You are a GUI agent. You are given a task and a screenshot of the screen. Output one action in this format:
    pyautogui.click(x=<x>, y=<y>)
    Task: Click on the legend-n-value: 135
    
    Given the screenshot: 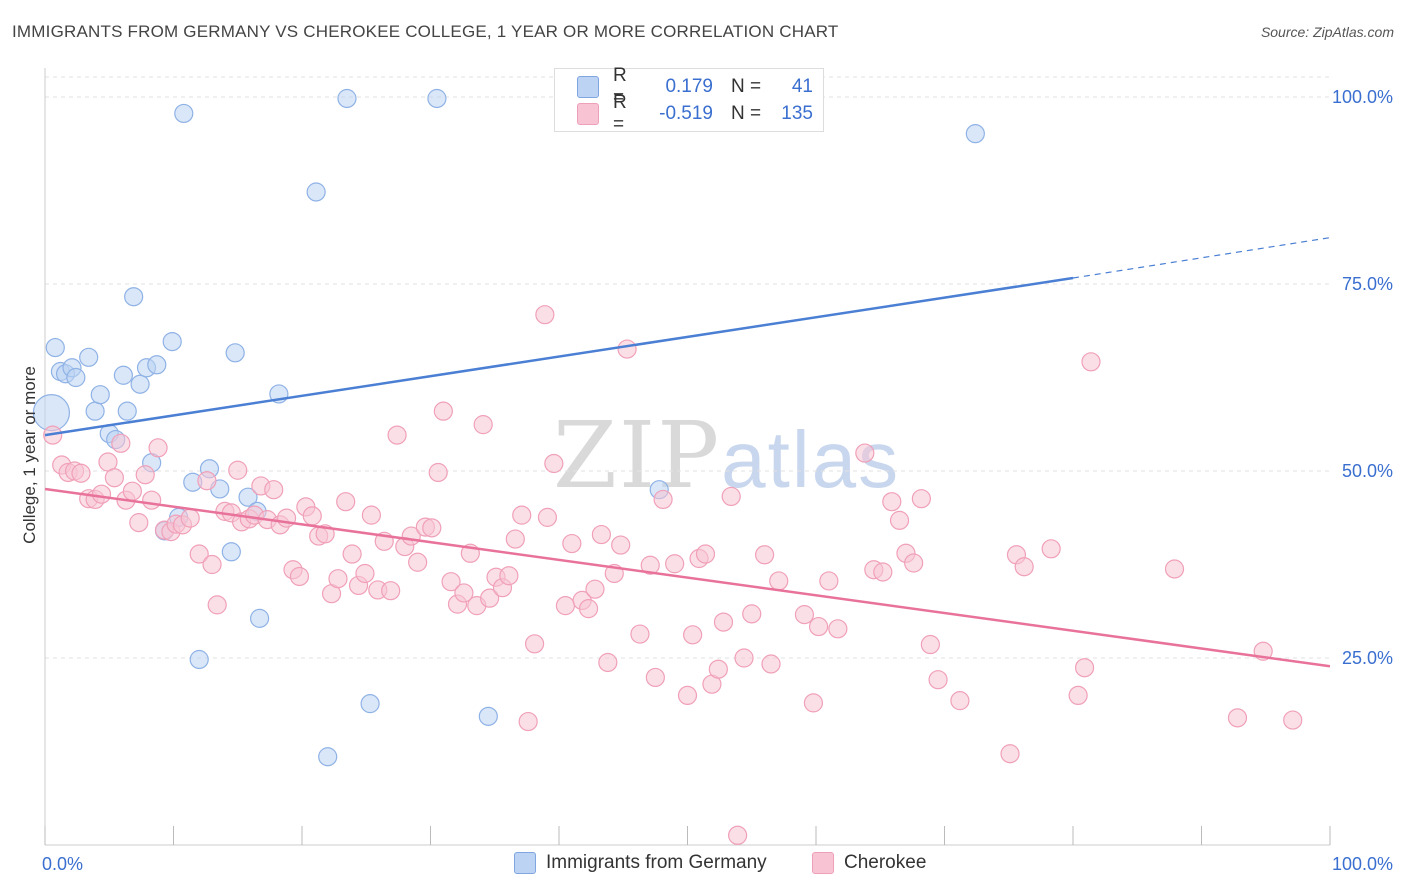 What is the action you would take?
    pyautogui.click(x=797, y=113)
    